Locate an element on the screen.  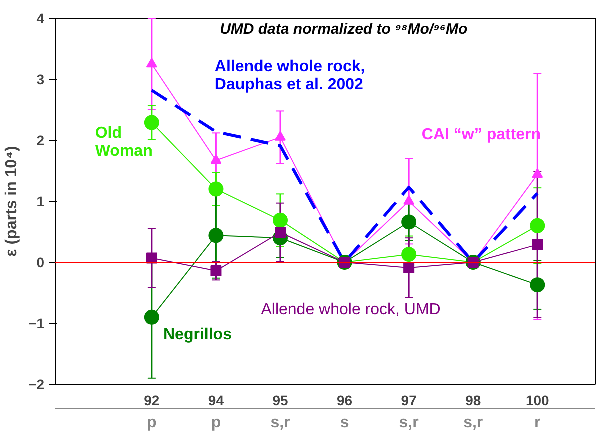
chart-title: UMD data normalized to ⁹⁸Mo/⁹⁶Mo is located at coordinates (344, 29).